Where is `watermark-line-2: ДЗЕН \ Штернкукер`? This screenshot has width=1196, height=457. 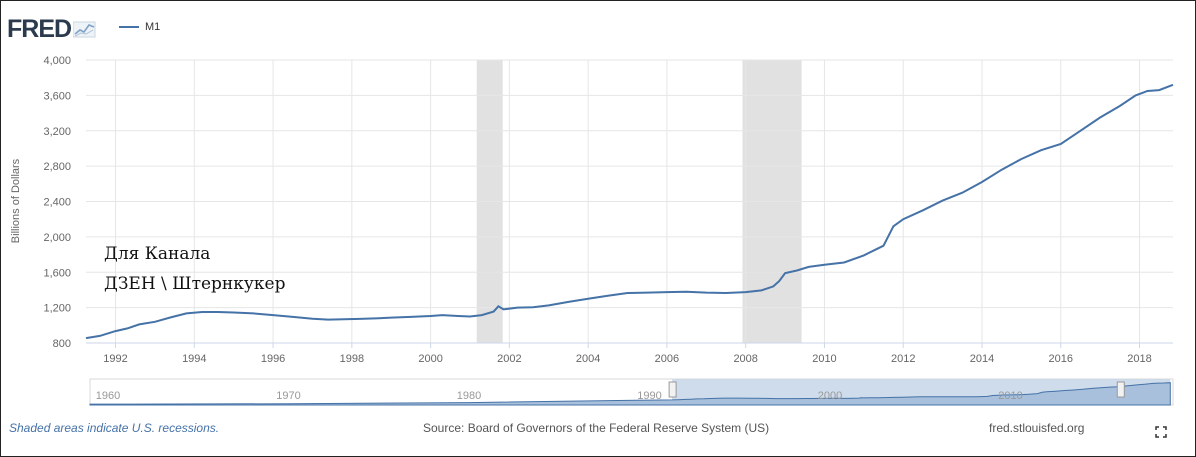
watermark-line-2: ДЗЕН \ Штернкукер is located at coordinates (195, 284).